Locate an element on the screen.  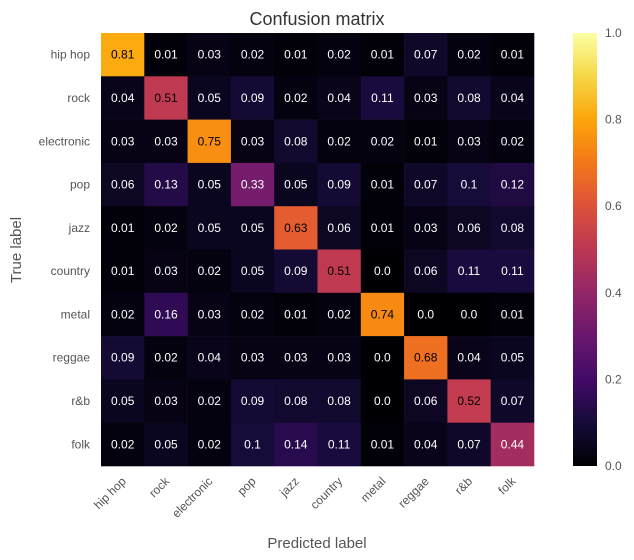
y-axis-label: True label is located at coordinates (16, 250).